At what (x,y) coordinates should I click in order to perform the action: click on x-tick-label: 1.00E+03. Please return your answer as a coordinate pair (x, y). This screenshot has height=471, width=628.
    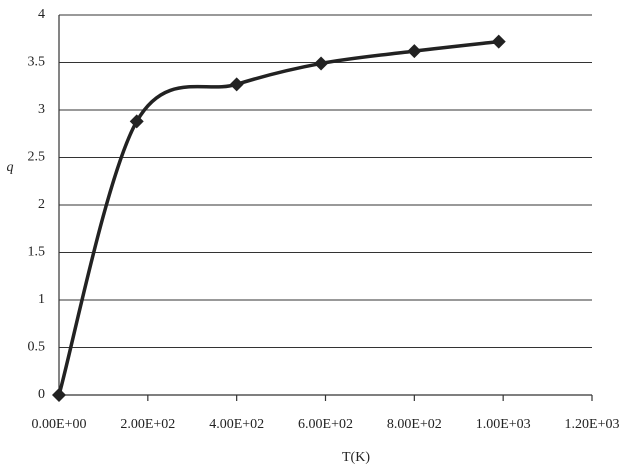
    Looking at the image, I should click on (503, 424).